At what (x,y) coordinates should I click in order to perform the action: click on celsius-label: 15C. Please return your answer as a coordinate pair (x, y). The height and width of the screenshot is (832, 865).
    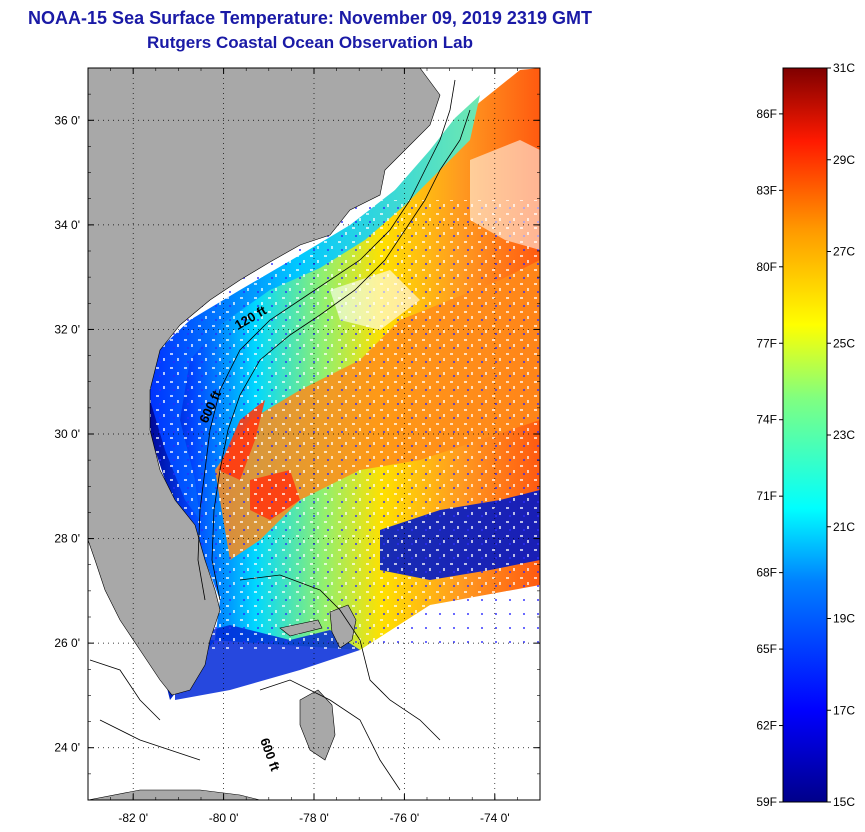
    Looking at the image, I should click on (844, 802).